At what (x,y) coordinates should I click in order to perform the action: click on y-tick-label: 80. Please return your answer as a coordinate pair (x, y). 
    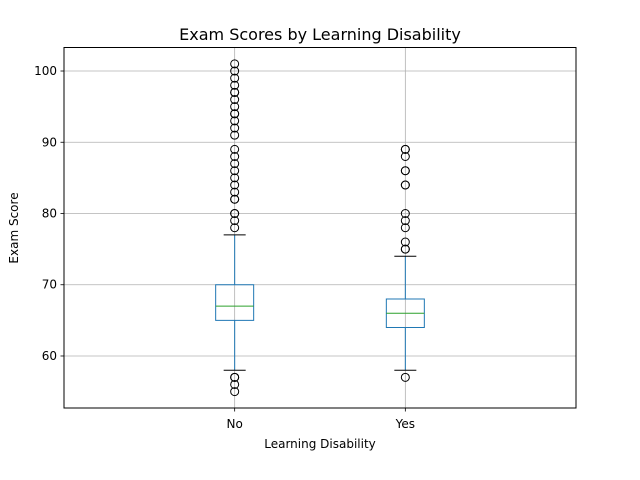
    Looking at the image, I should click on (49, 214).